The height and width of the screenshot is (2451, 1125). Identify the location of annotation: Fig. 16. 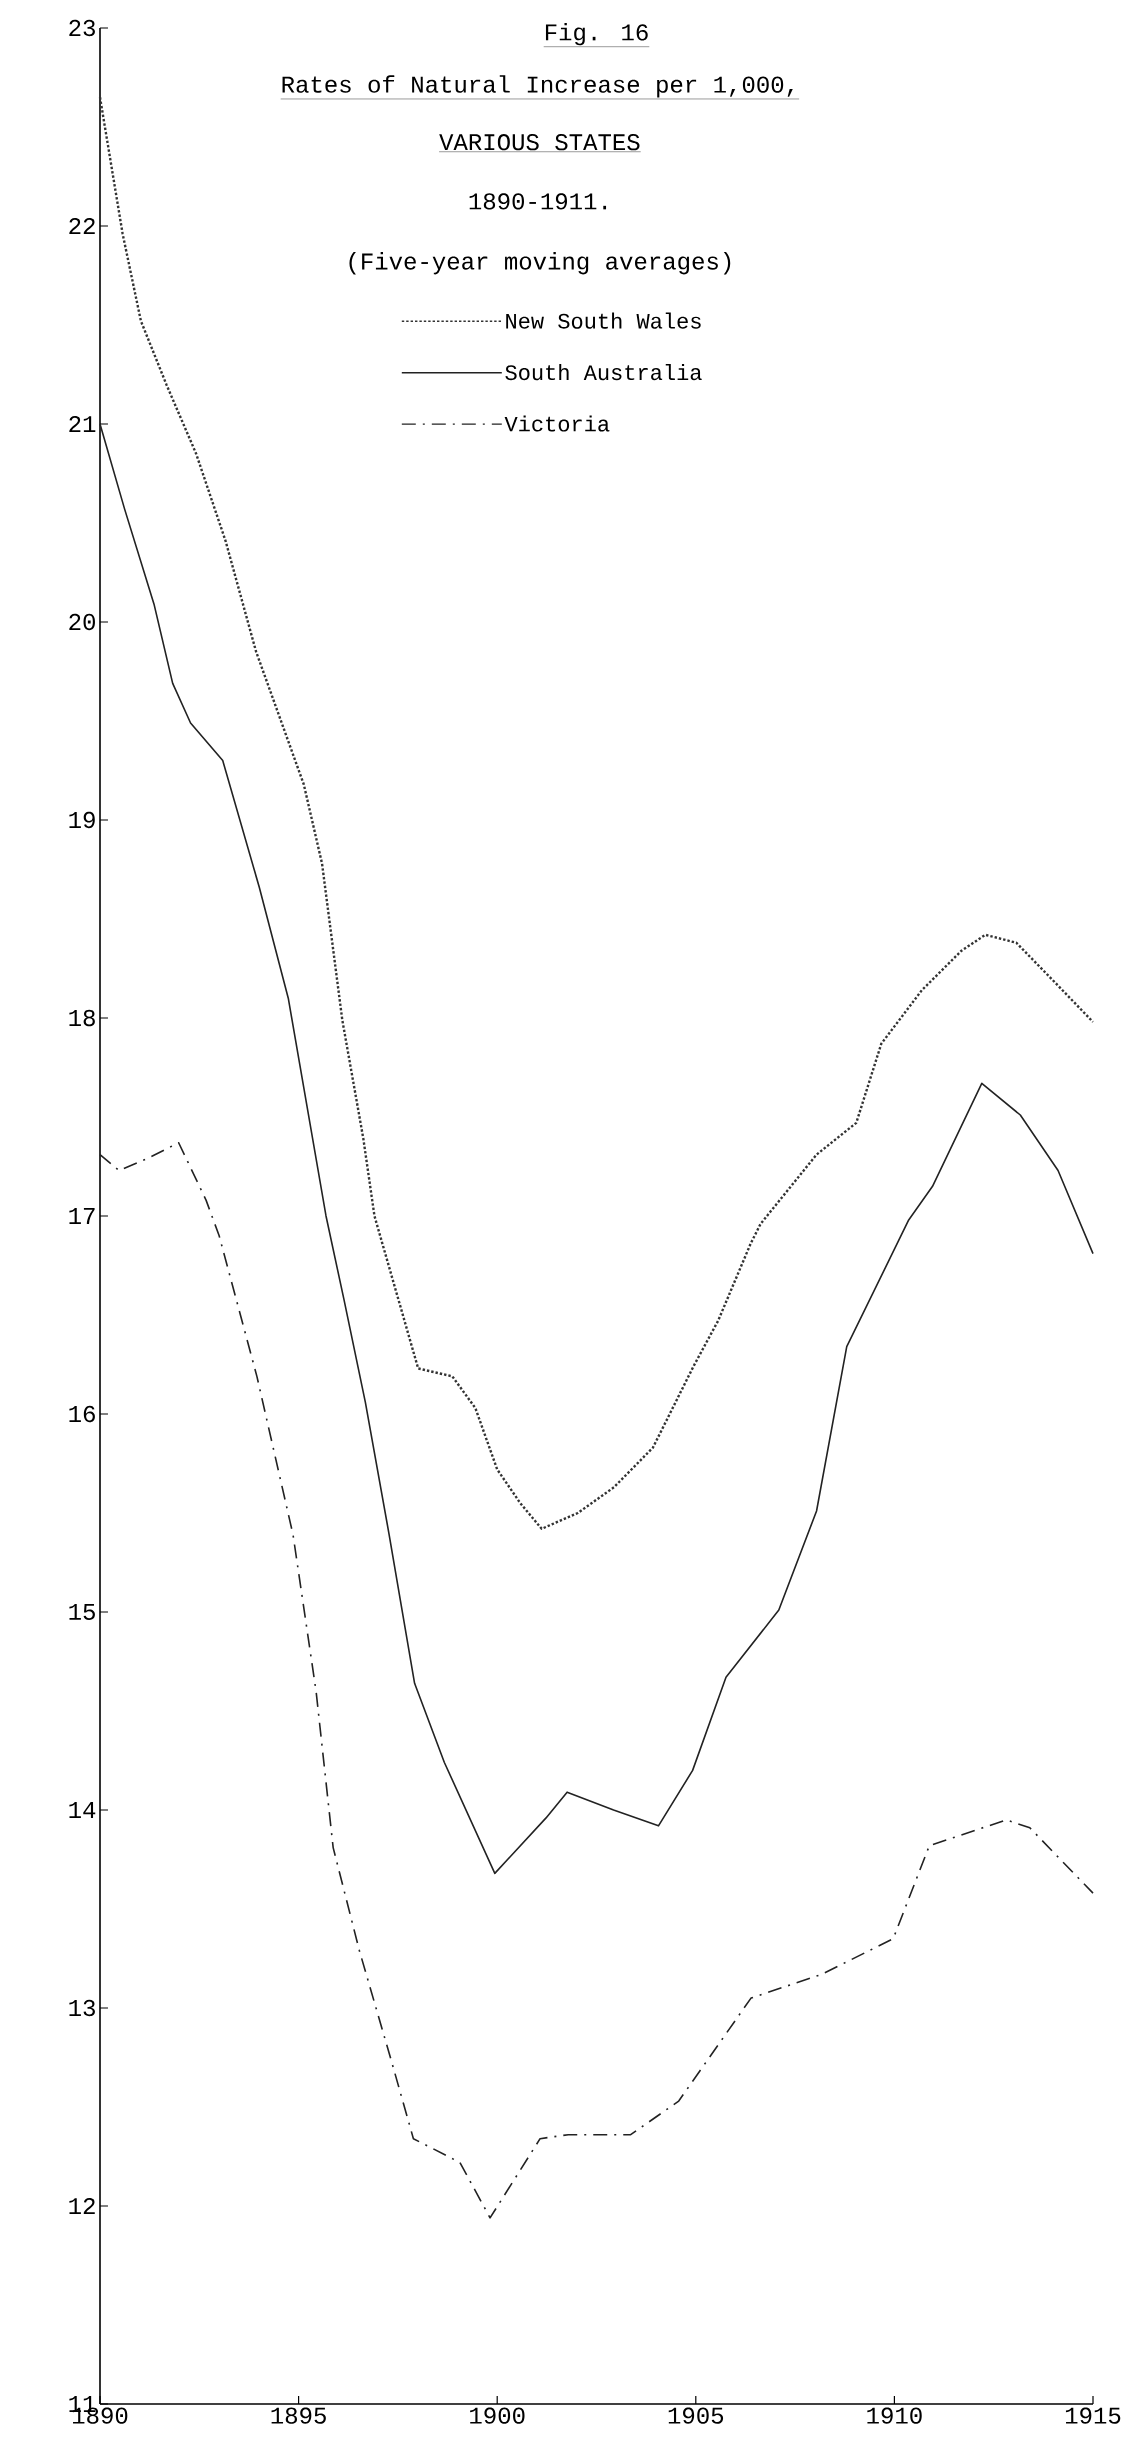
(596, 34).